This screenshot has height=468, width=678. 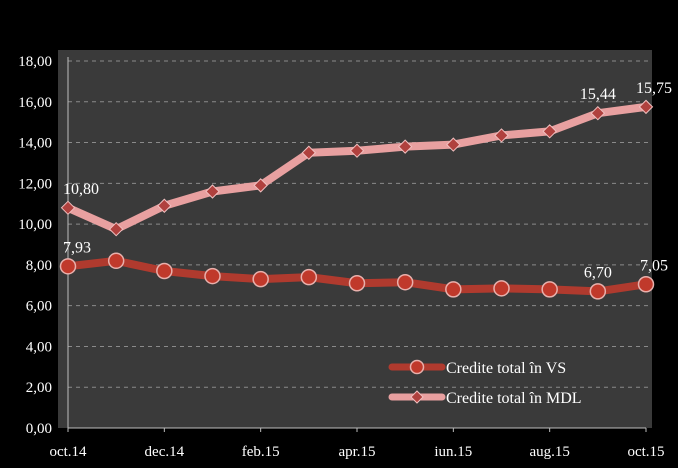 What do you see at coordinates (35, 225) in the screenshot?
I see `y-tick-label: 10,00` at bounding box center [35, 225].